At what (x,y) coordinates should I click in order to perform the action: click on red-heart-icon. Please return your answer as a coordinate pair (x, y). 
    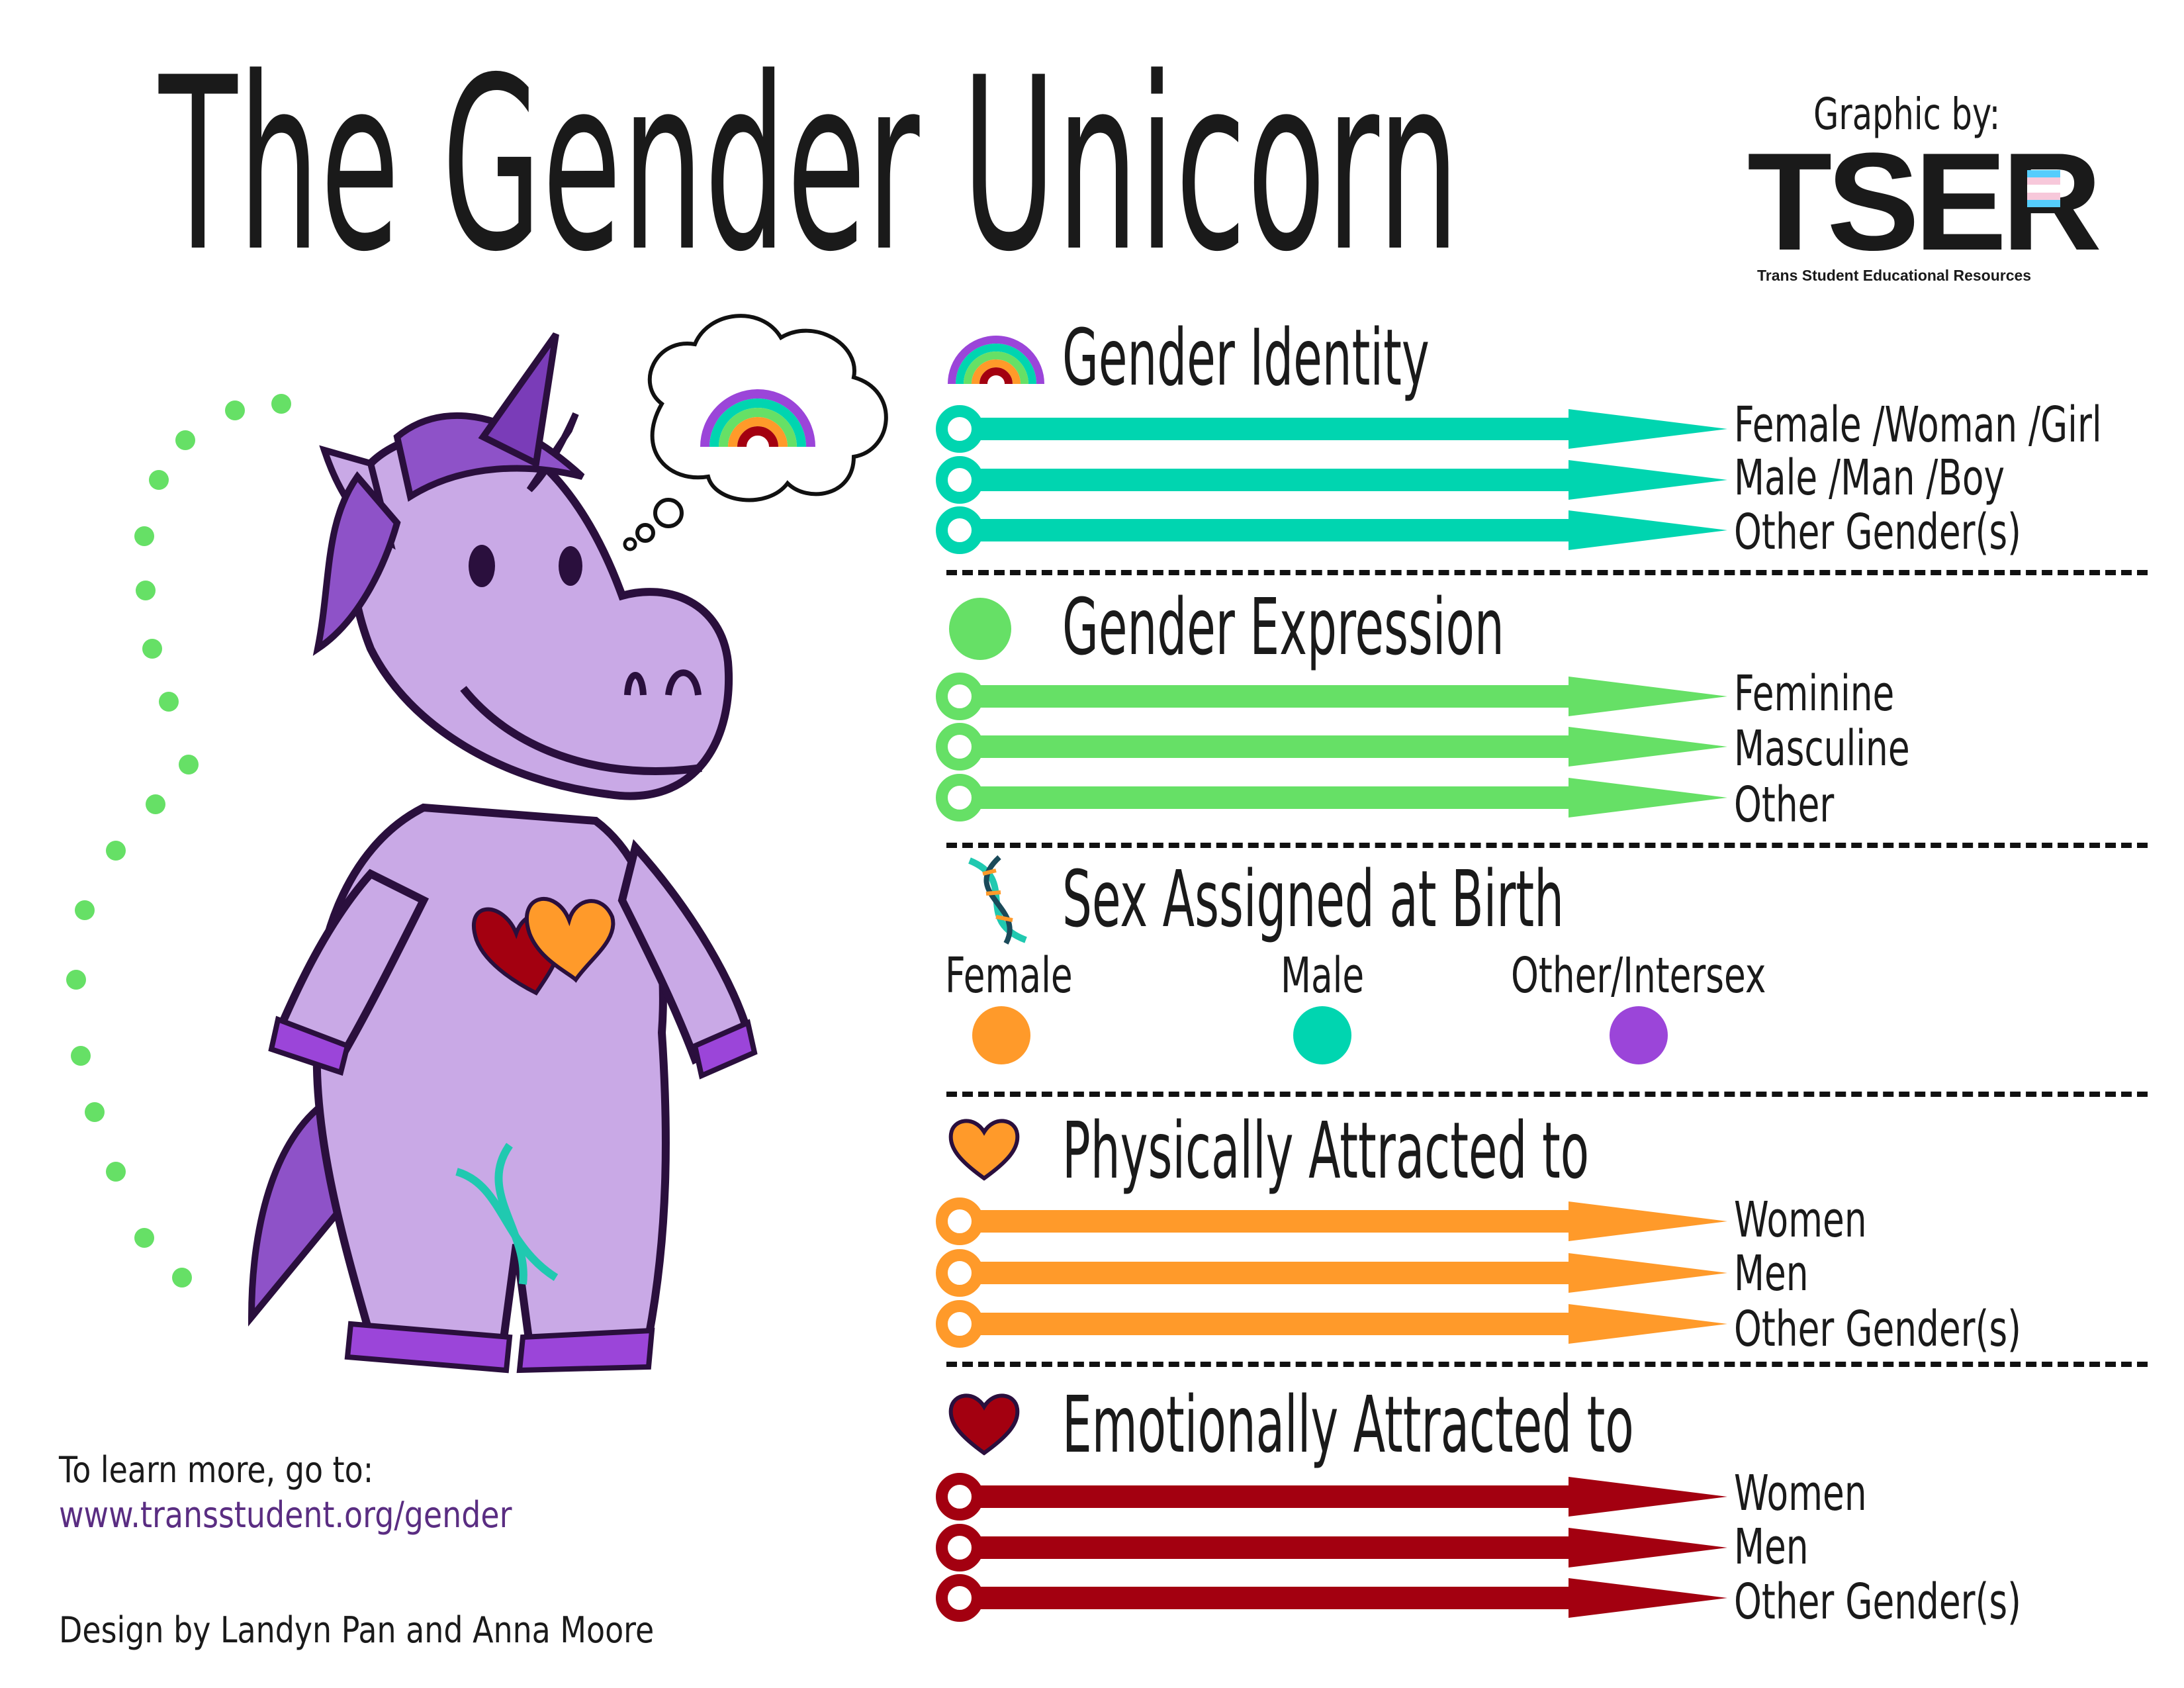
    Looking at the image, I should click on (984, 1424).